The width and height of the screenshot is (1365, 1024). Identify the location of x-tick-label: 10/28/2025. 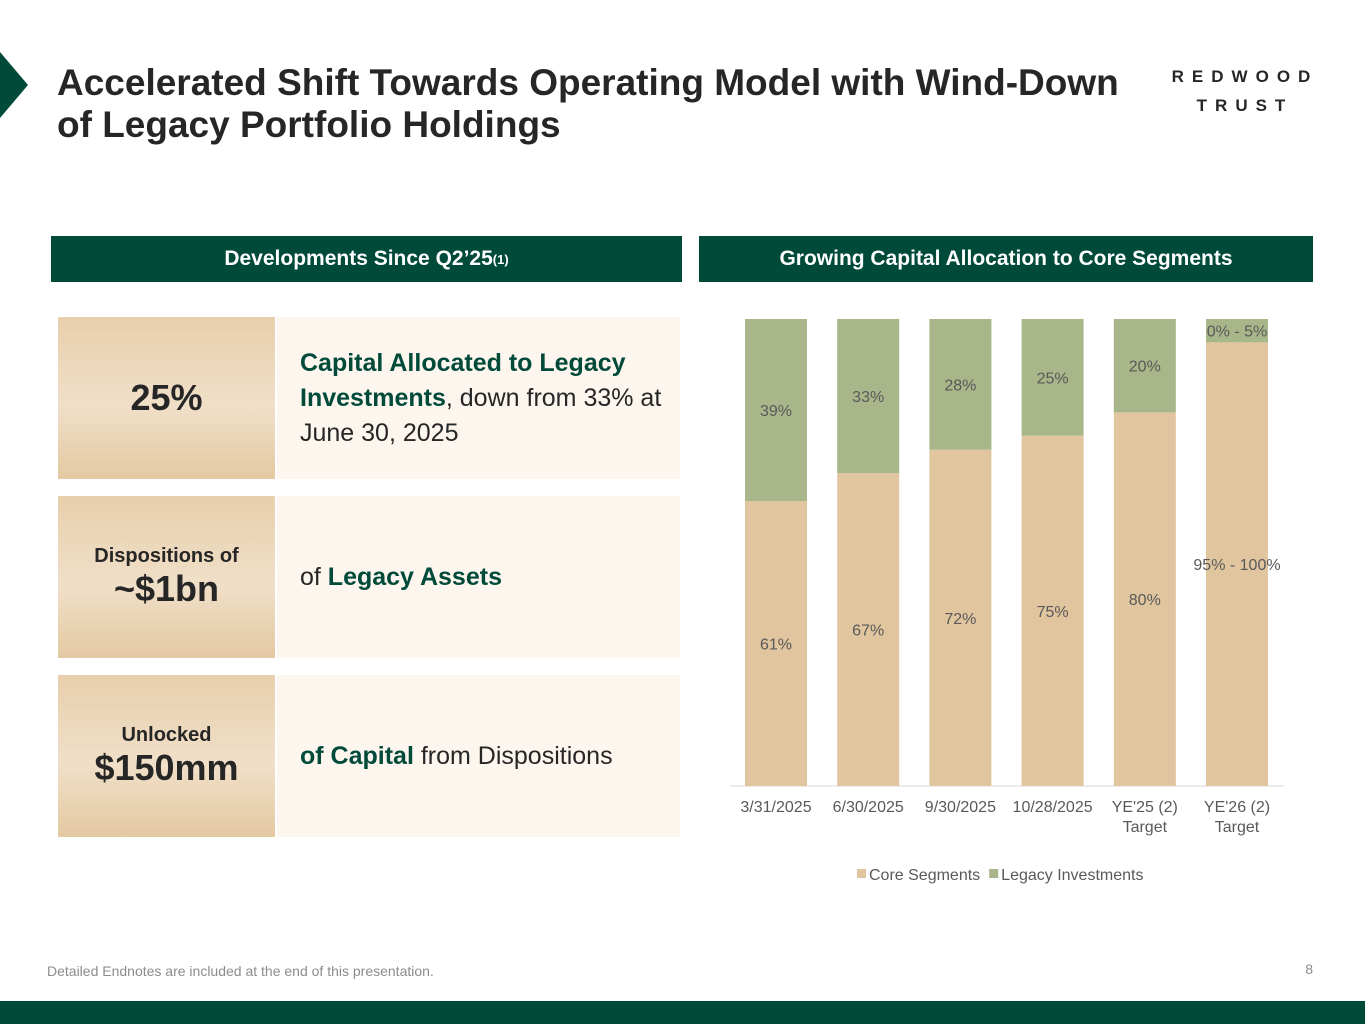
(1053, 807).